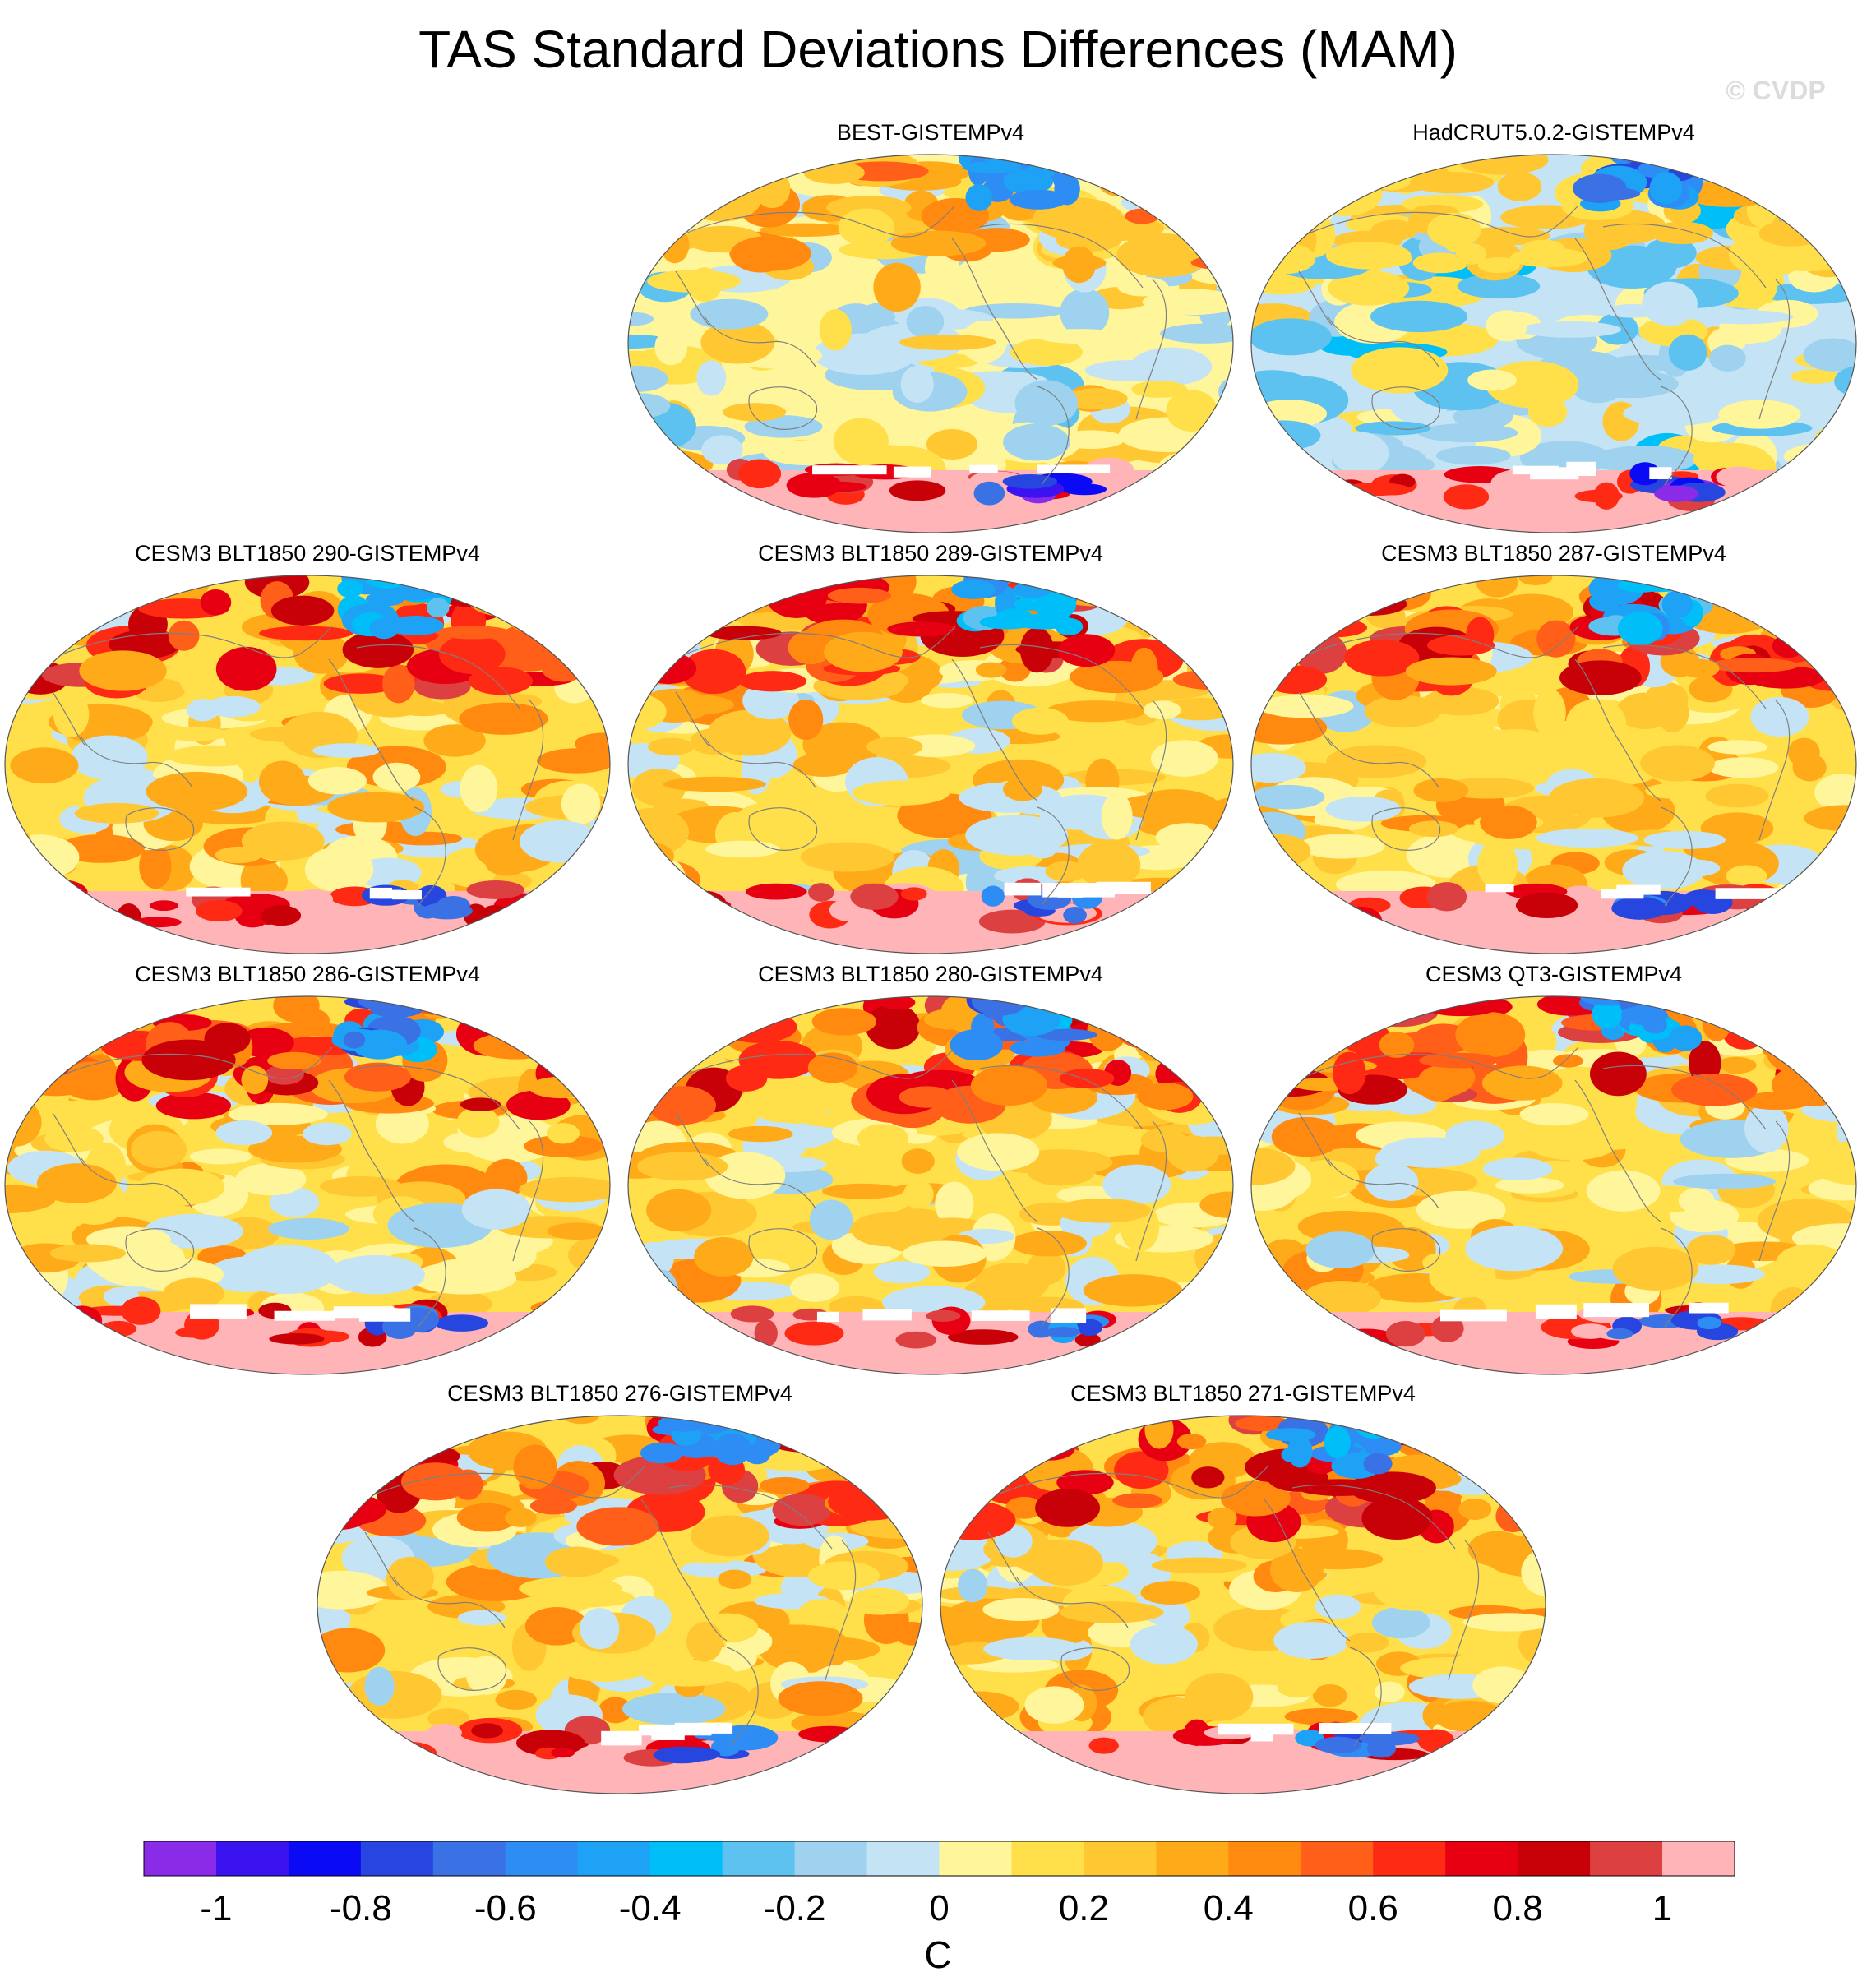 This screenshot has height=1986, width=1876. Describe the element at coordinates (307, 553) in the screenshot. I see `panel-title: CESM3 BLT1850 290-GISTEMPv4` at that location.